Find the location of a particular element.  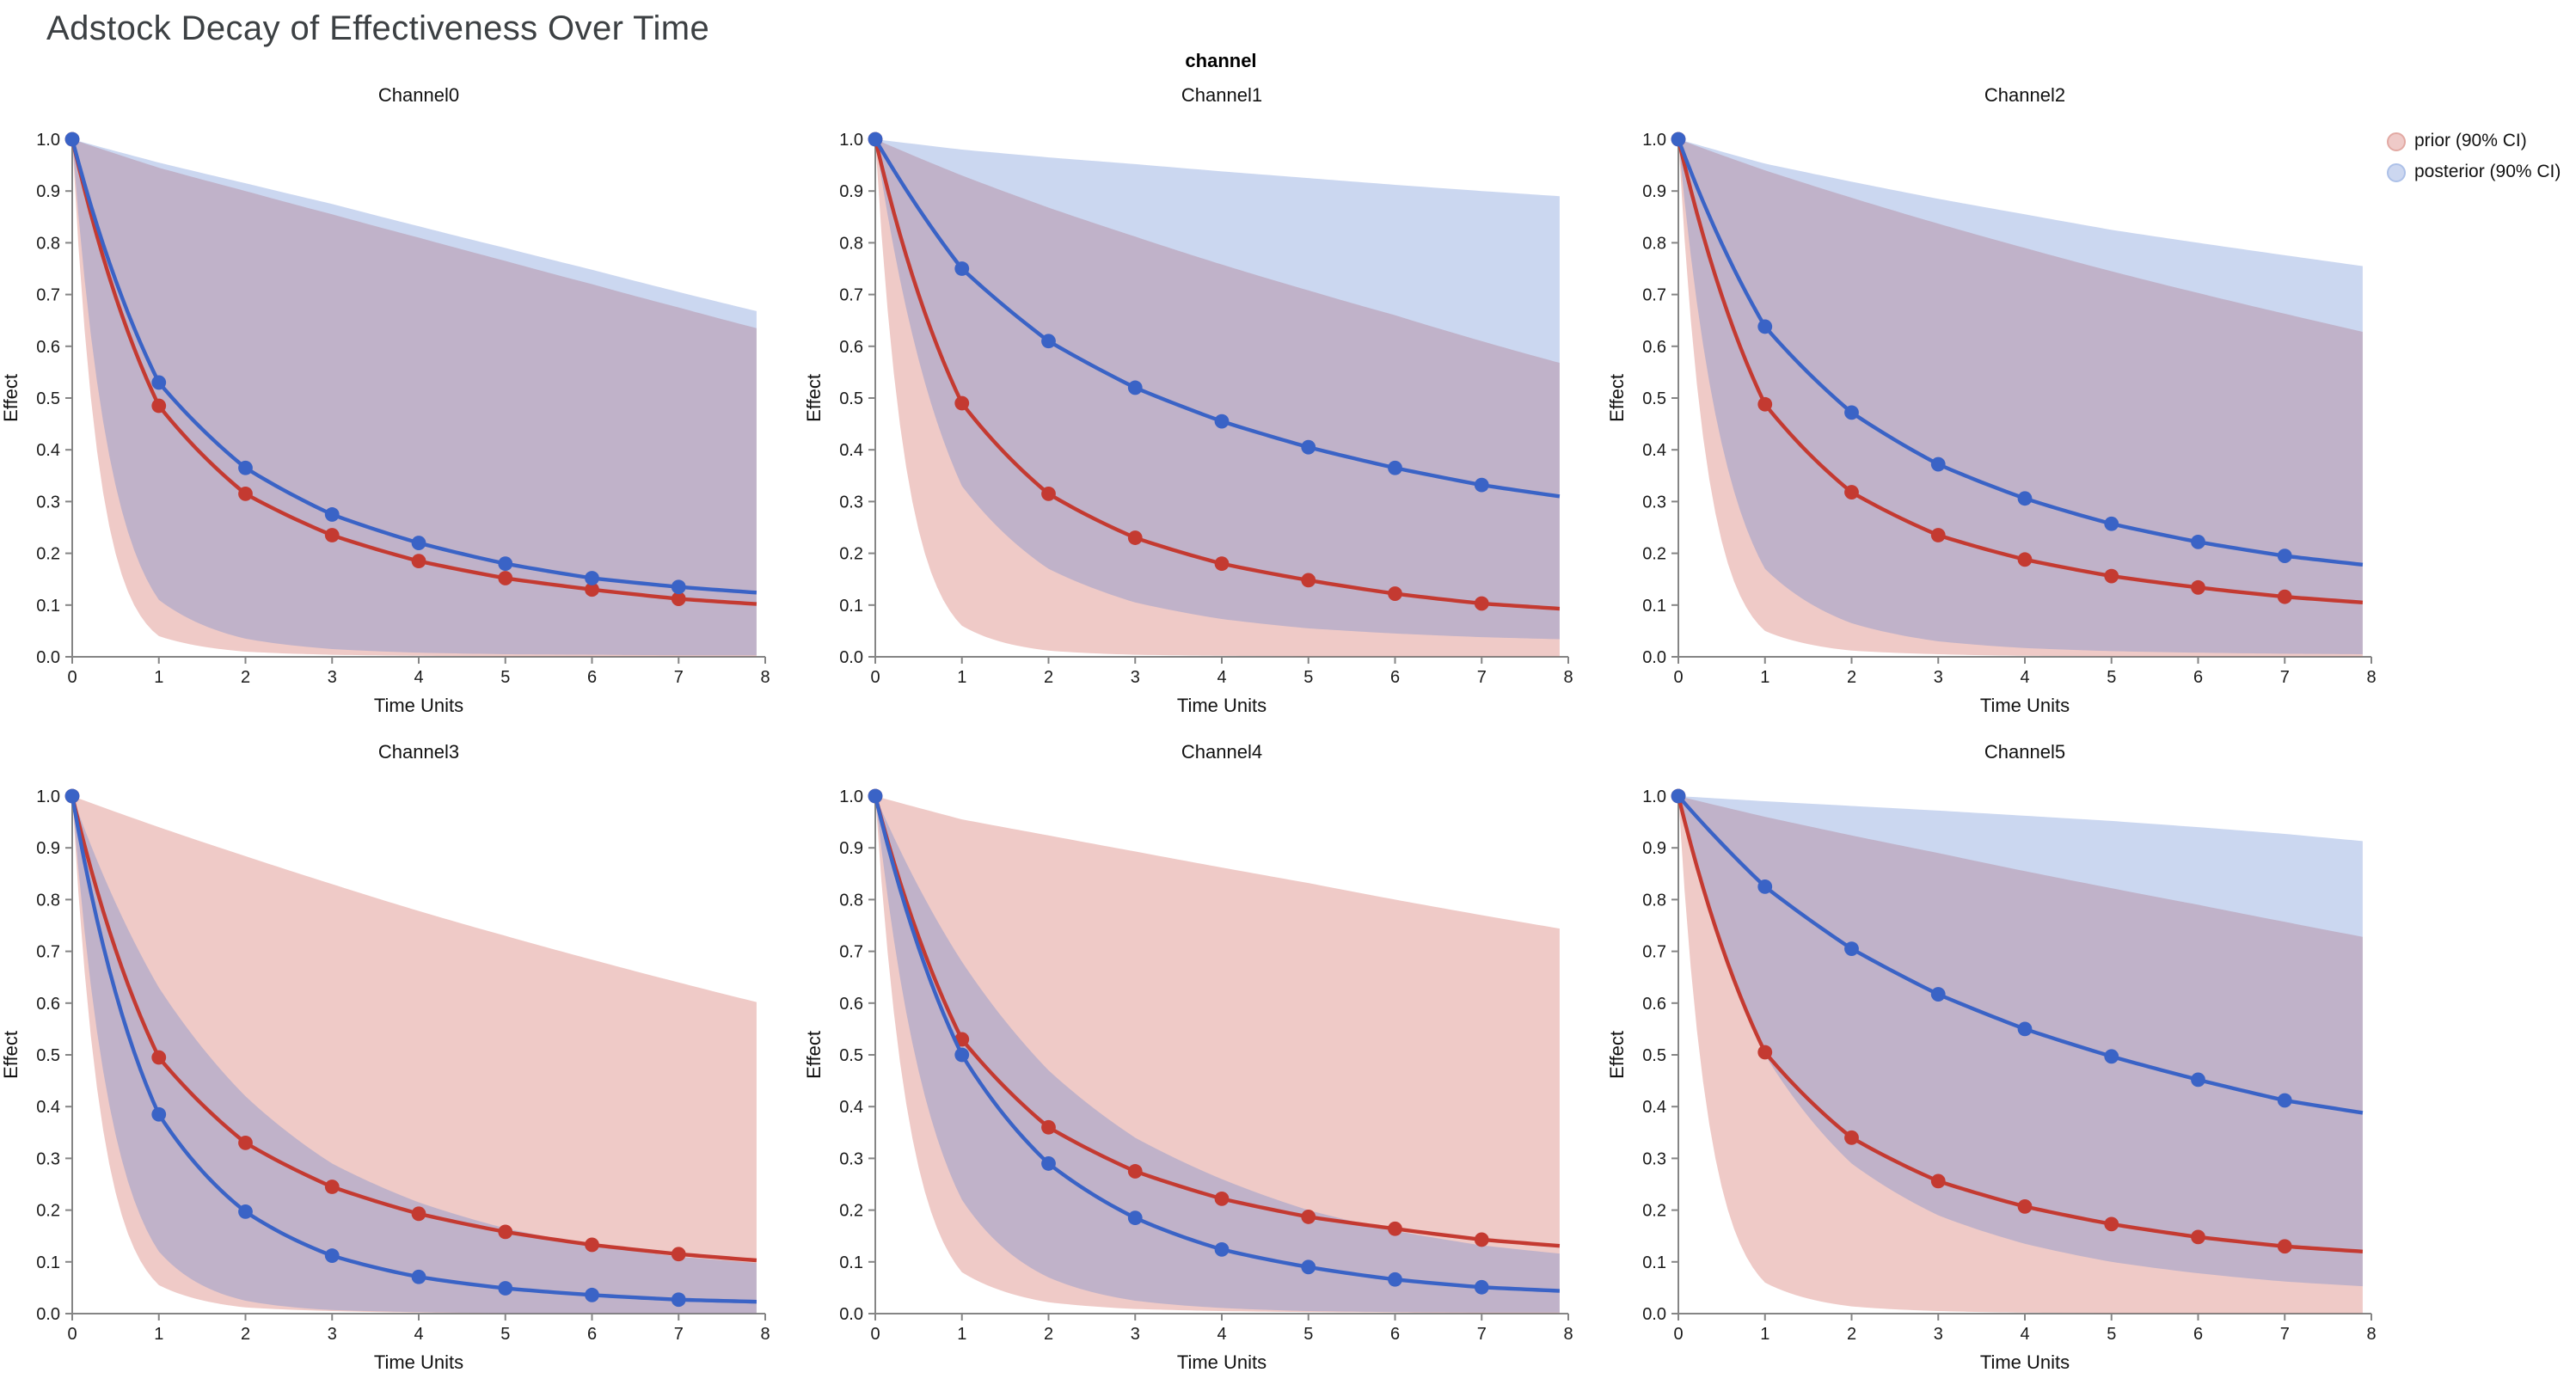

prior-ci-swatch-icon is located at coordinates (2396, 141).